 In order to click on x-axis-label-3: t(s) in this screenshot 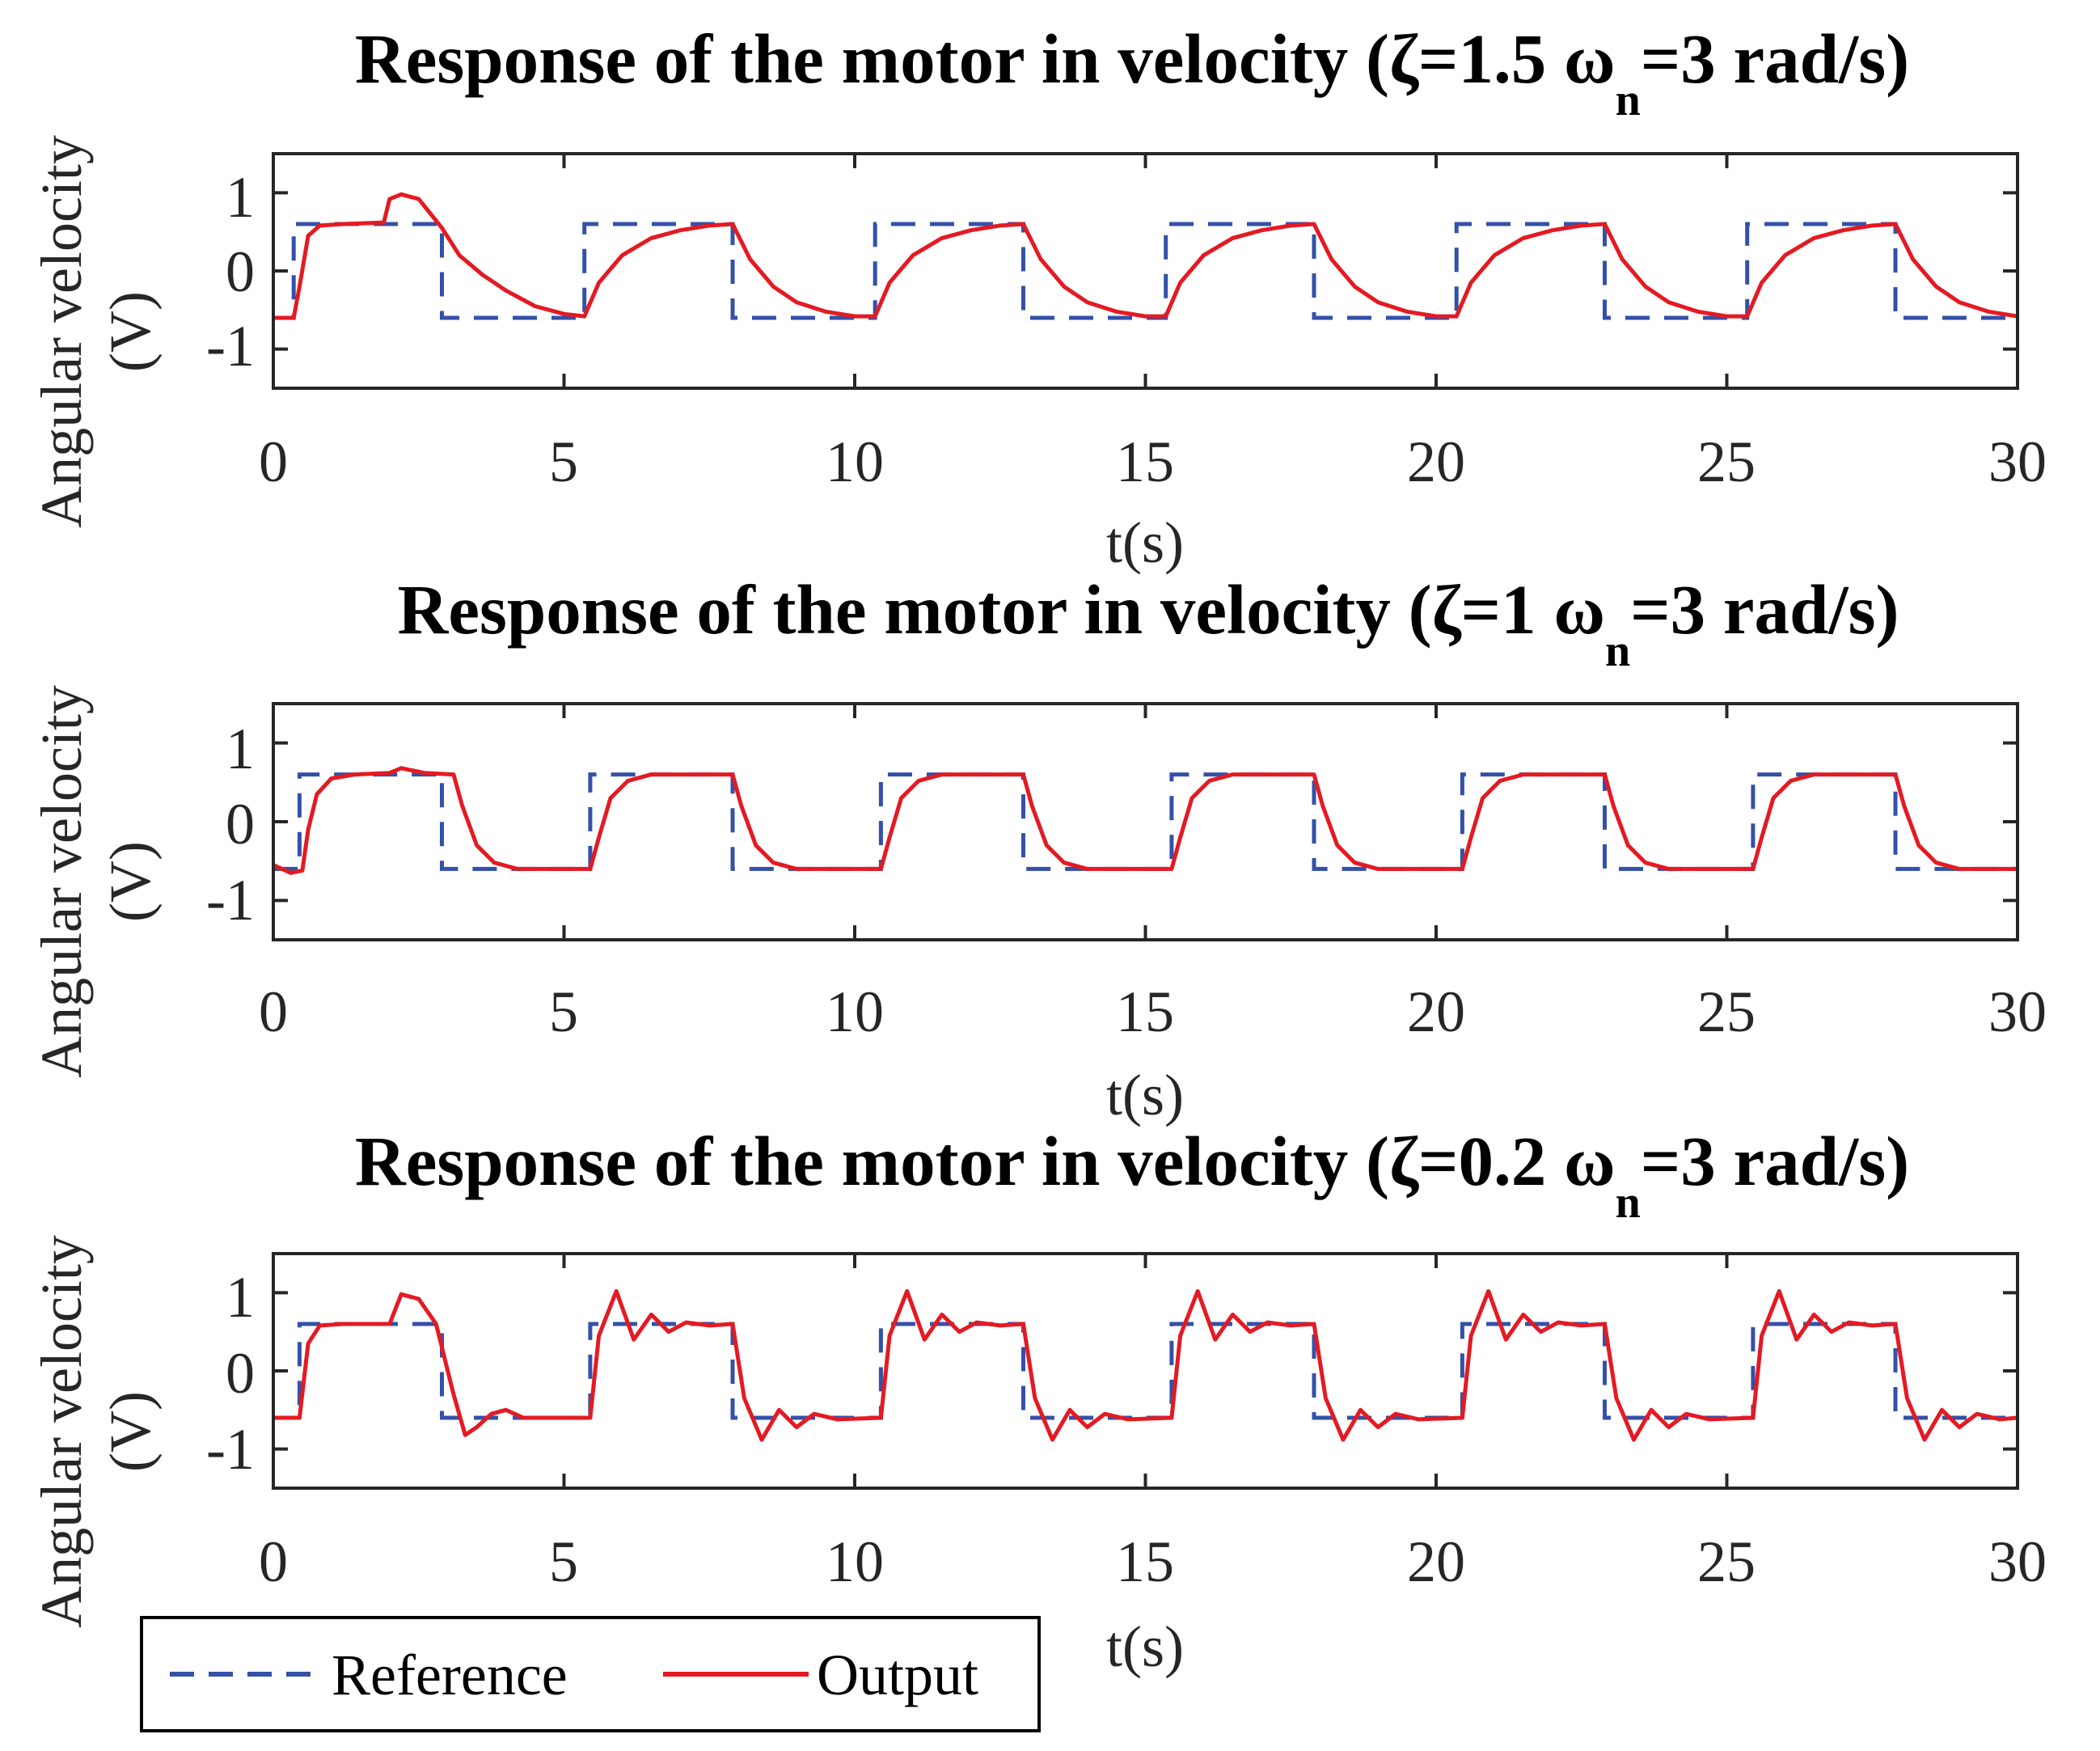, I will do `click(1145, 1646)`.